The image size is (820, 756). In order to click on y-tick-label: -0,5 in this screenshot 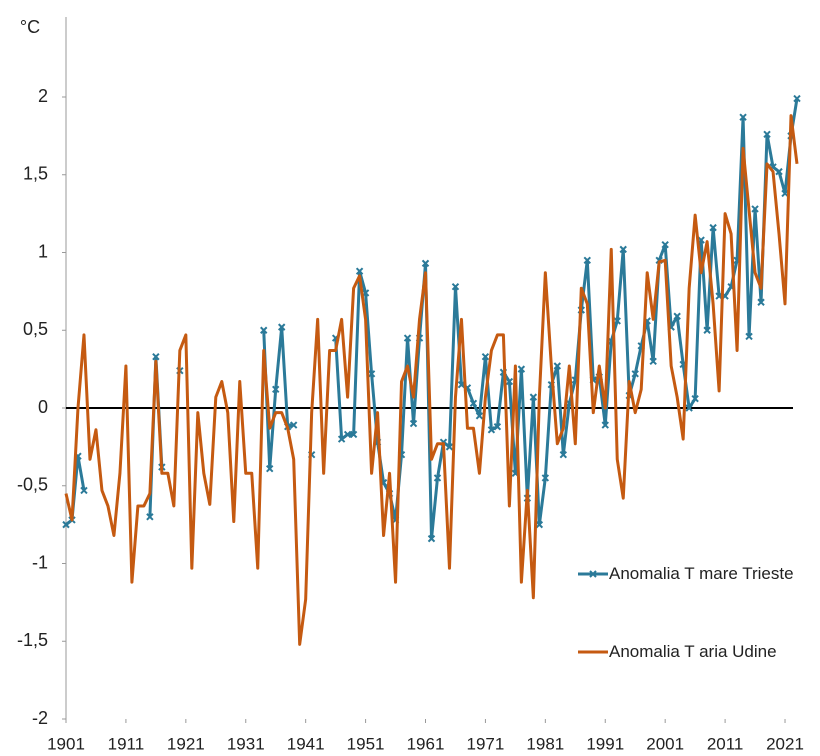, I will do `click(32, 485)`.